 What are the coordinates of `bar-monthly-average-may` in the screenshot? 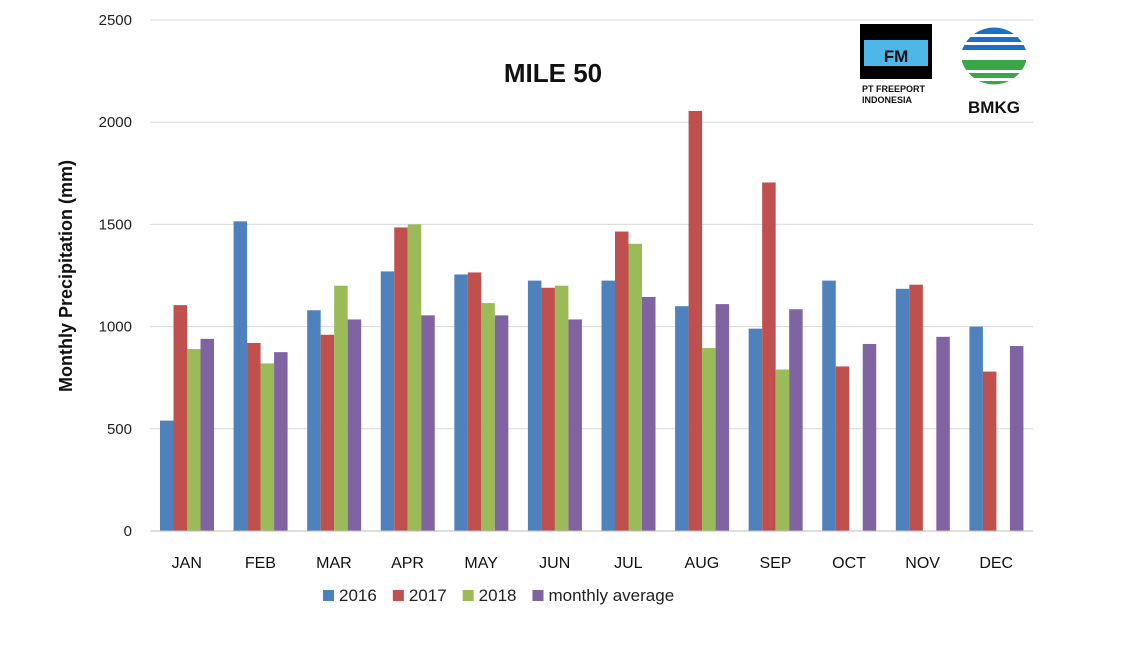 It's located at (501, 423).